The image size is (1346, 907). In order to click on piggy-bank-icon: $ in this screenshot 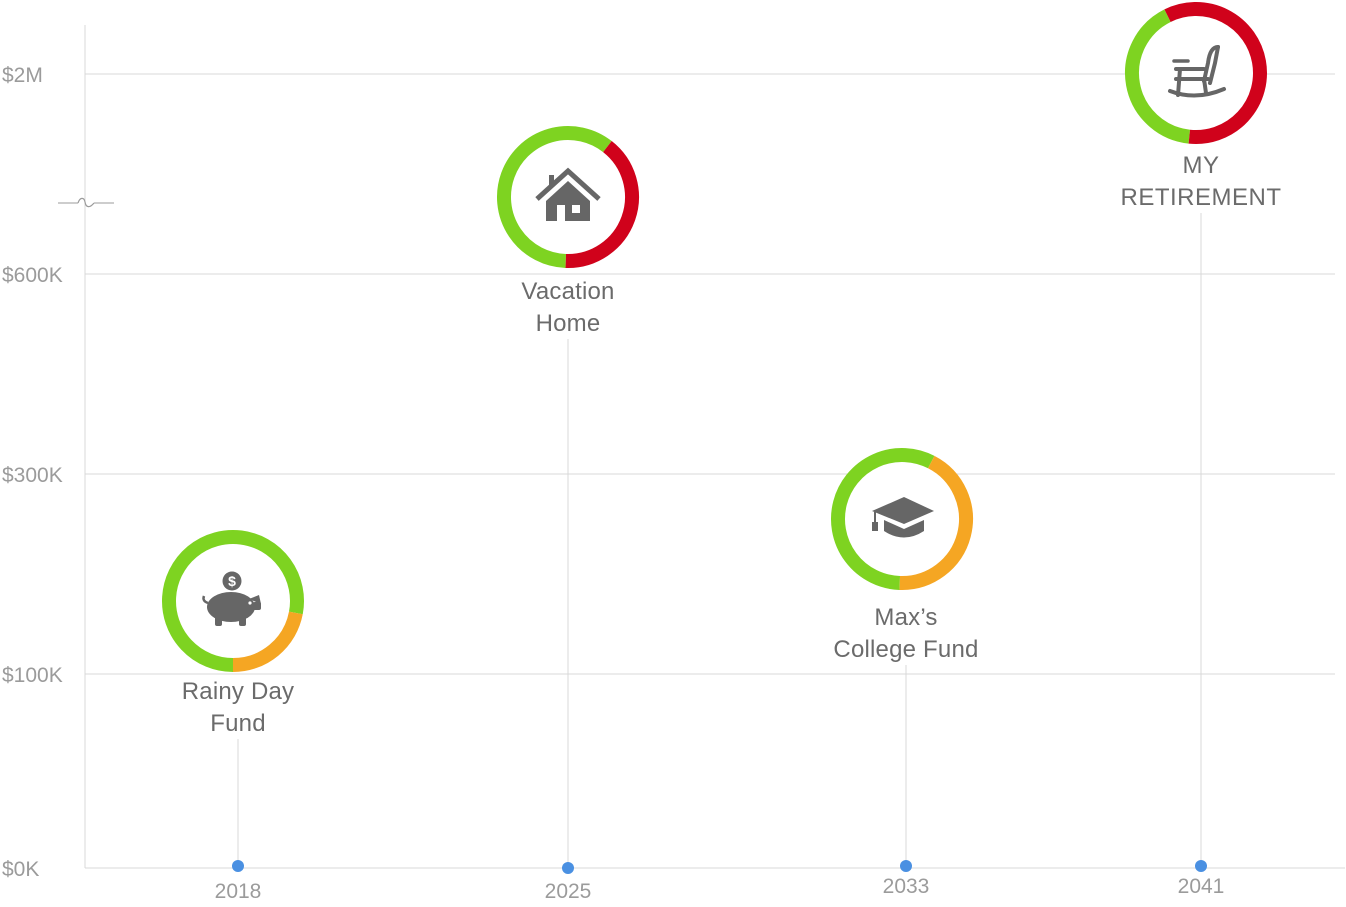, I will do `click(231, 598)`.